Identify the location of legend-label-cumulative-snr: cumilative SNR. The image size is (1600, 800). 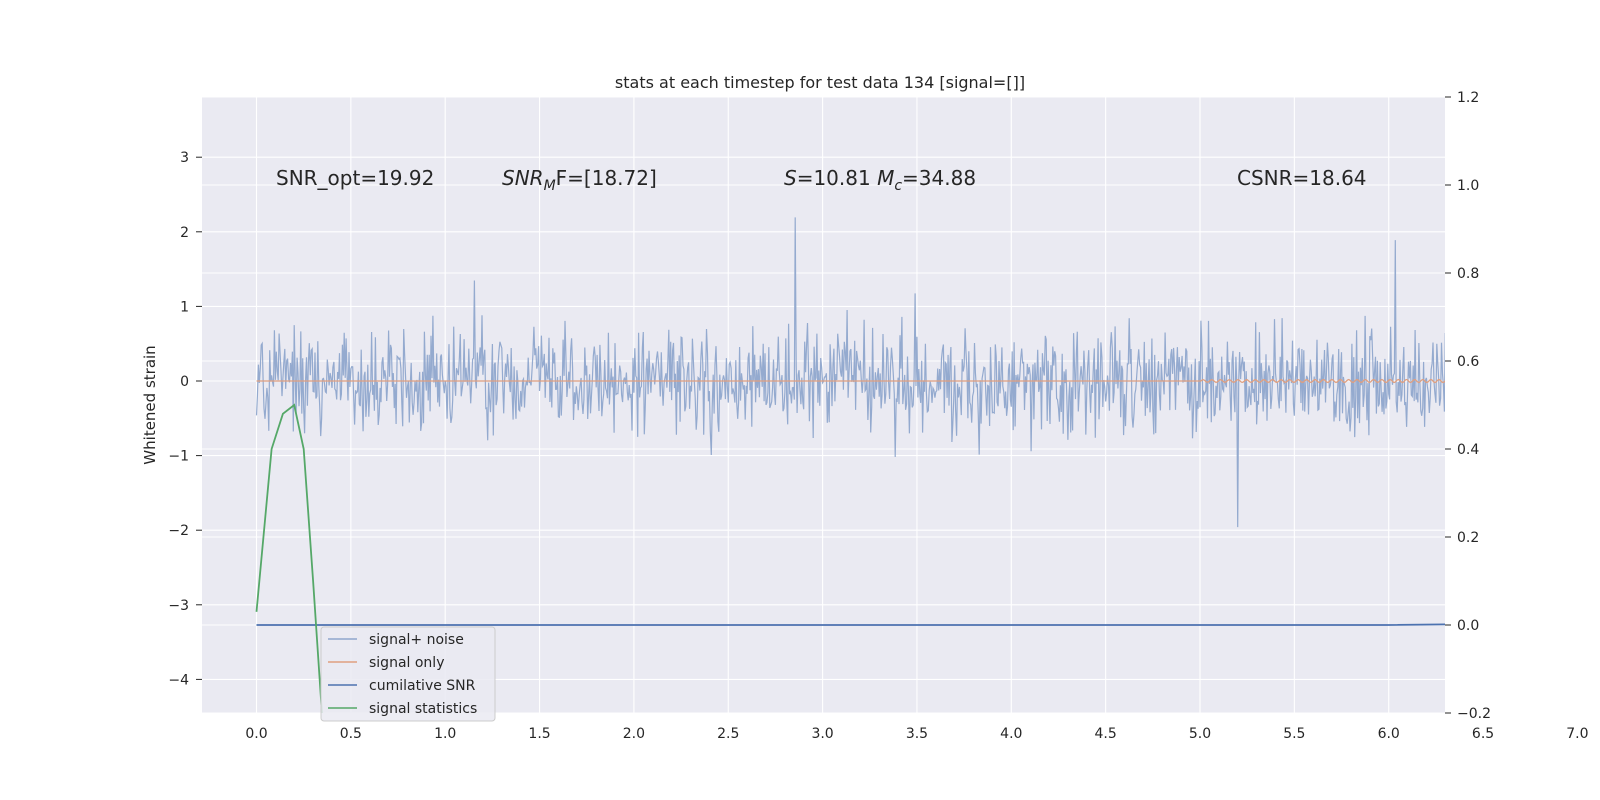
(422, 686).